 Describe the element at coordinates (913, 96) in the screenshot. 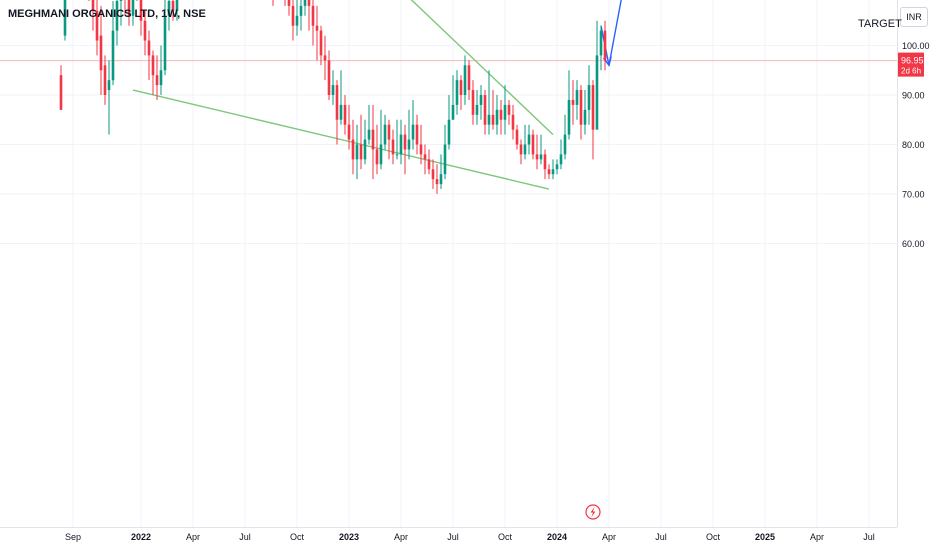

I see `price-tick-label: 90.00` at that location.